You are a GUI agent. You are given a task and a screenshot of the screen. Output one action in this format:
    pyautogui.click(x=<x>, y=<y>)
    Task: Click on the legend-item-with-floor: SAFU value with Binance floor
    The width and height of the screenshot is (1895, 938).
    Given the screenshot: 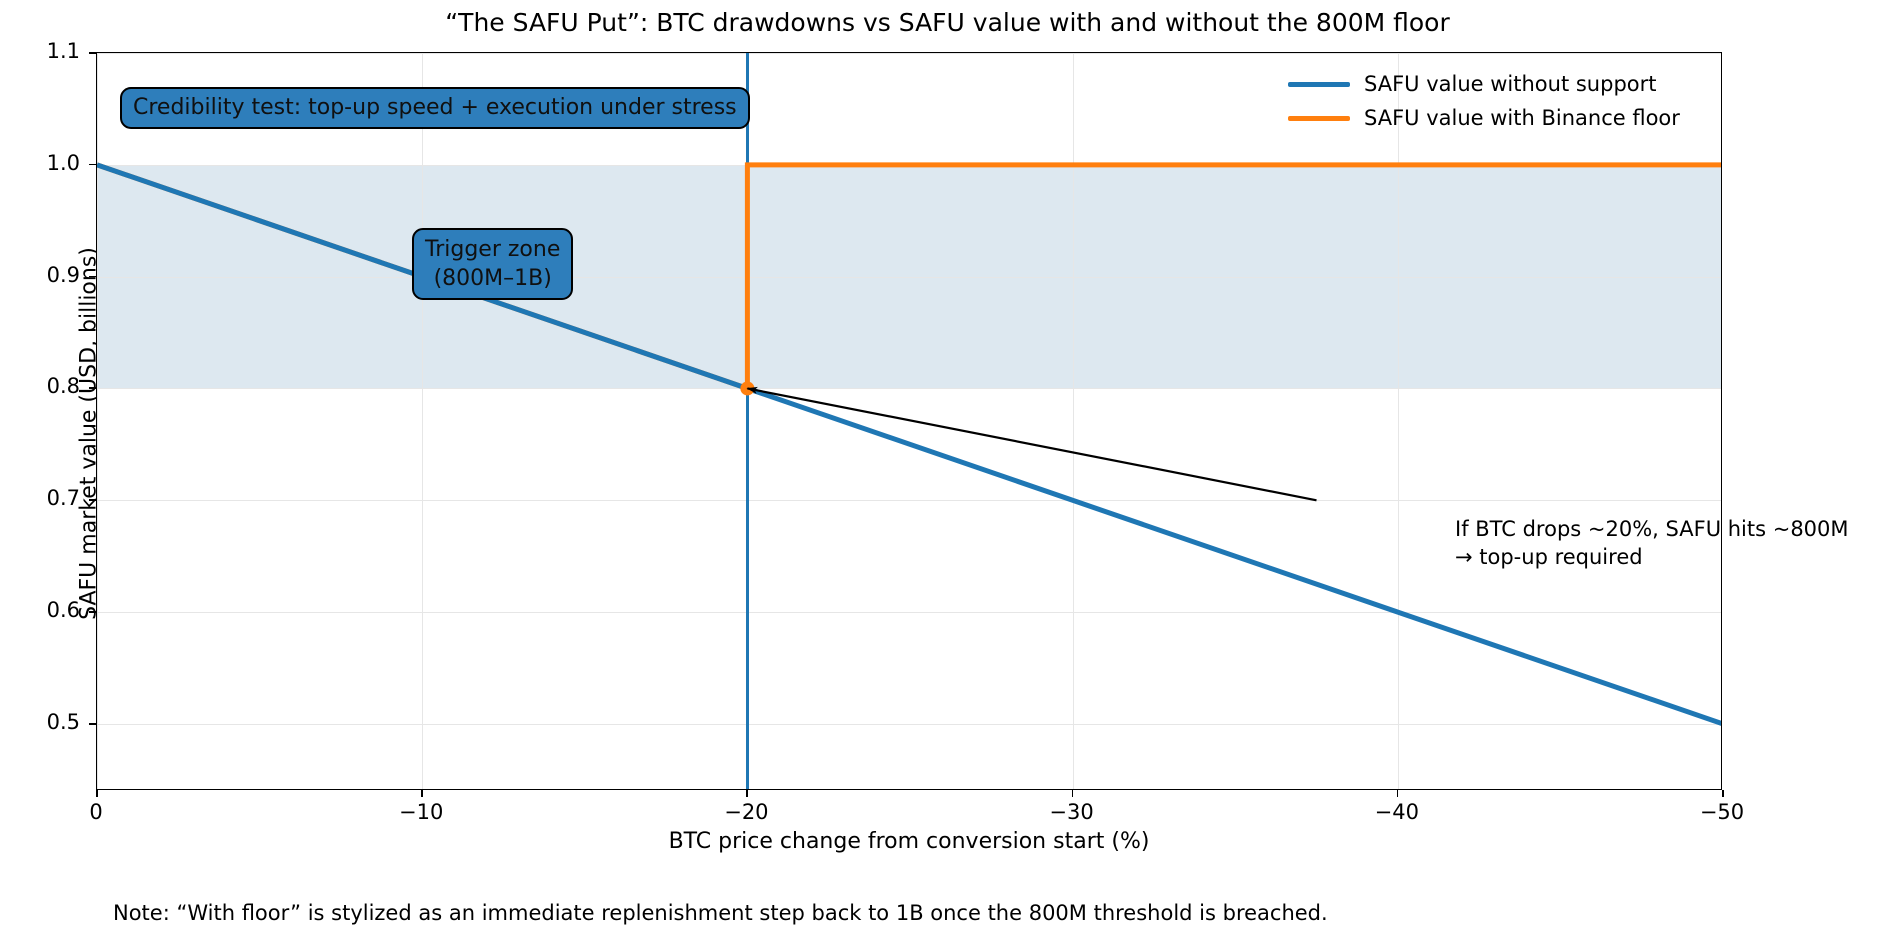 What is the action you would take?
    pyautogui.click(x=1505, y=118)
    